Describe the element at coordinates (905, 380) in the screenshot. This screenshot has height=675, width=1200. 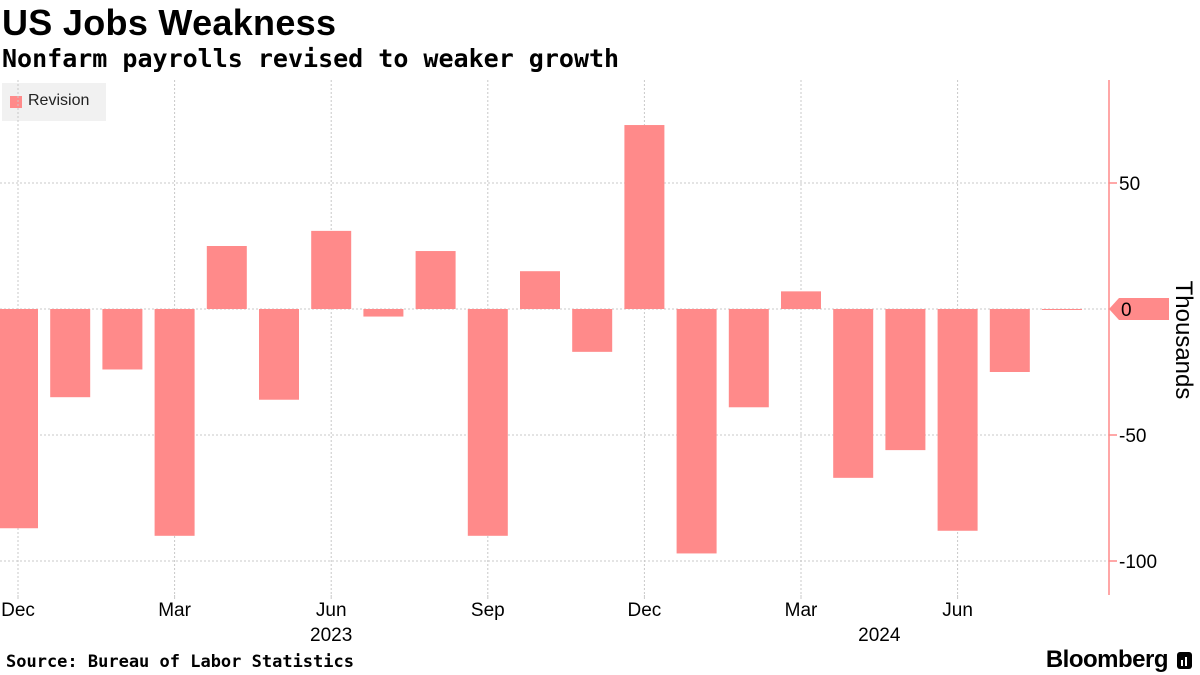
I see `bar-may-2024` at that location.